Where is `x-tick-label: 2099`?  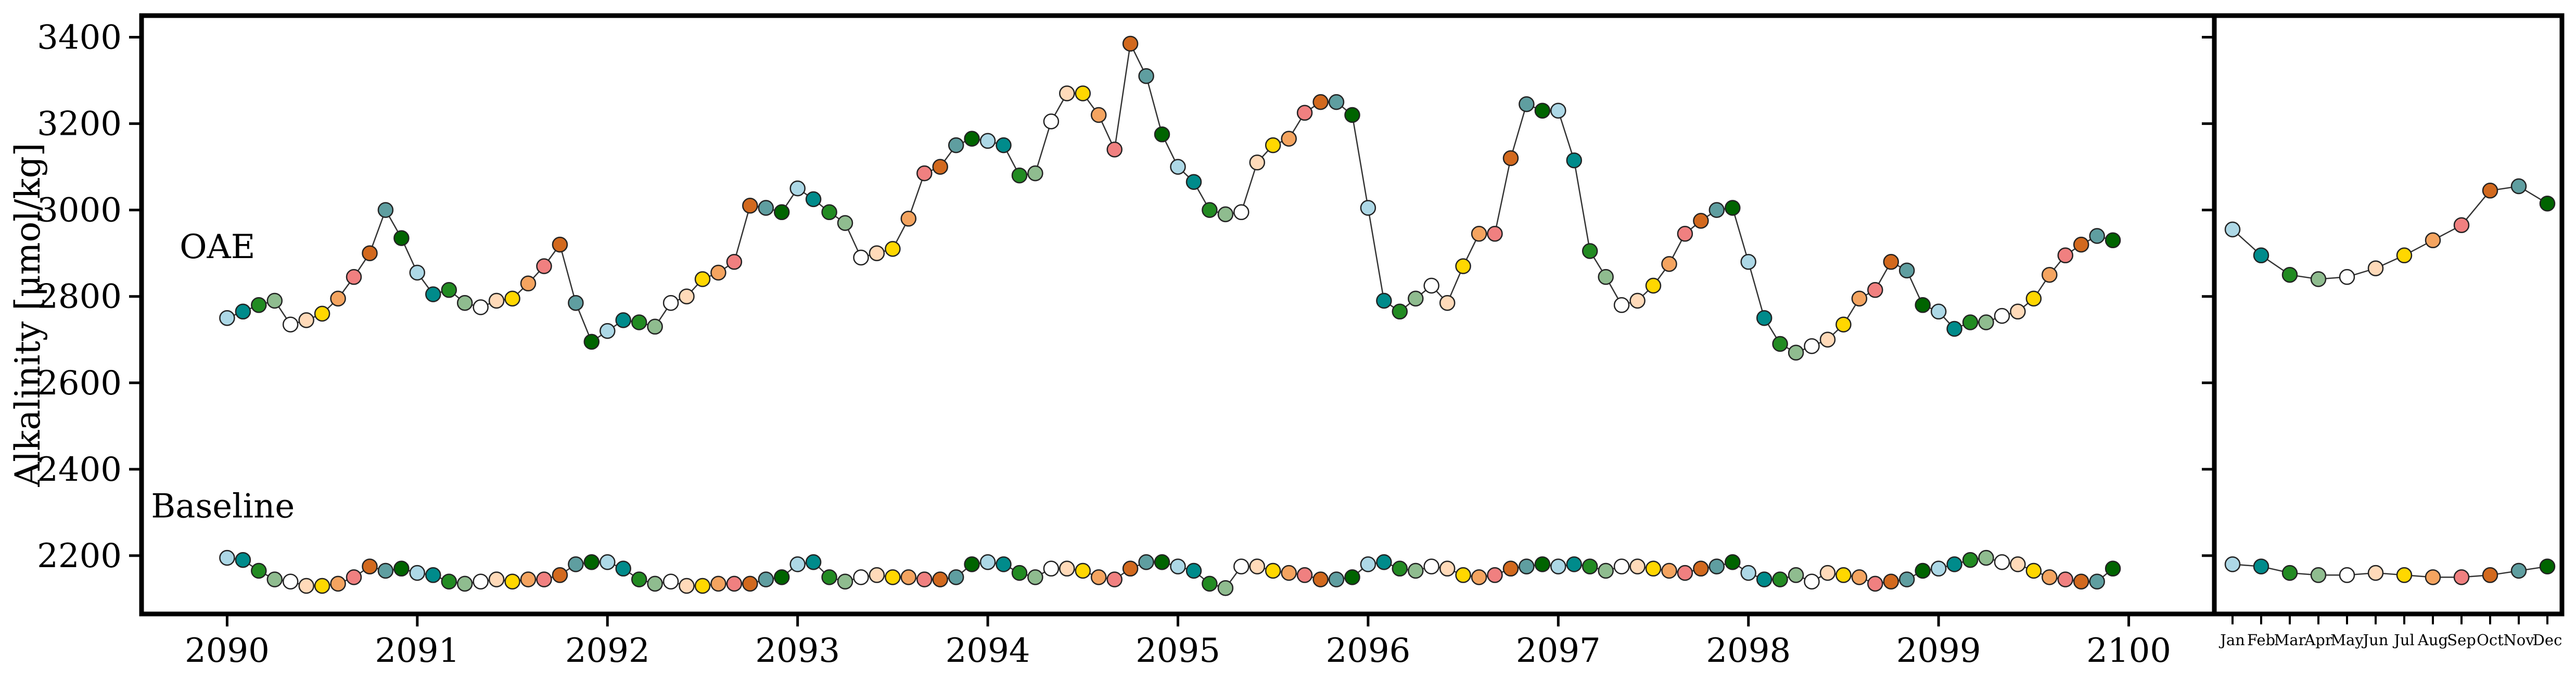
x-tick-label: 2099 is located at coordinates (1938, 651).